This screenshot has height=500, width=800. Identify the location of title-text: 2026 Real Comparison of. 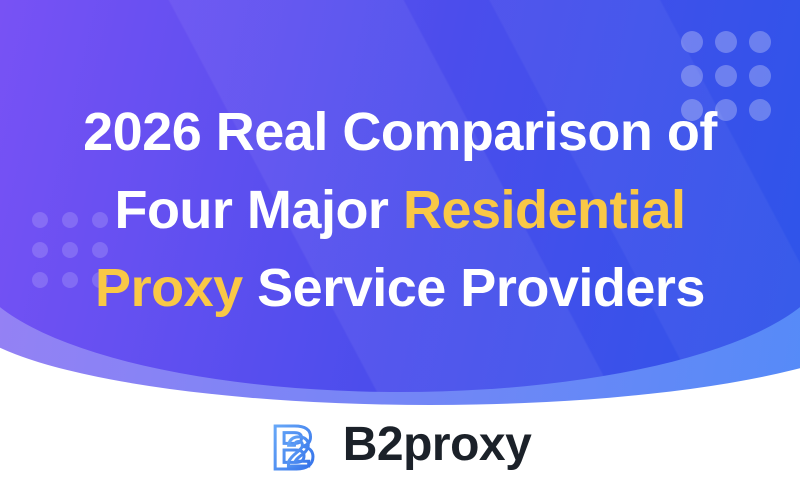
(400, 132).